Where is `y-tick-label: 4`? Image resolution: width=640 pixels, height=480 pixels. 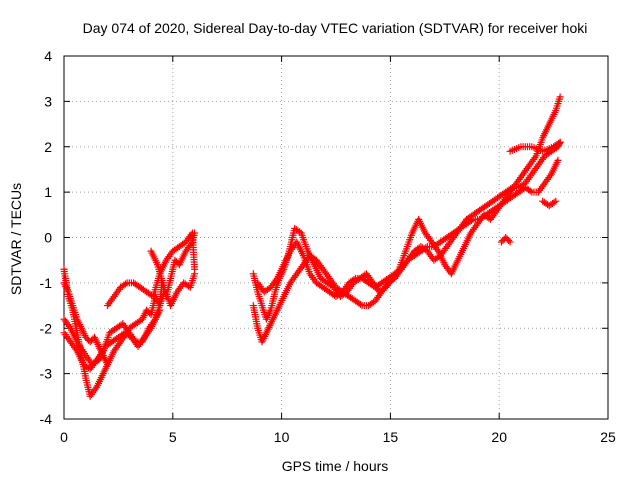 y-tick-label: 4 is located at coordinates (48, 56).